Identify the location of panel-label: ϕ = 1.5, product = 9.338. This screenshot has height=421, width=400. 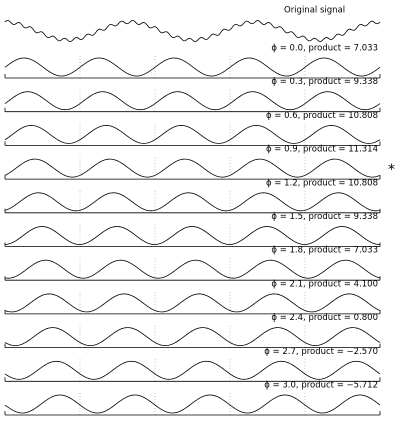
(324, 217).